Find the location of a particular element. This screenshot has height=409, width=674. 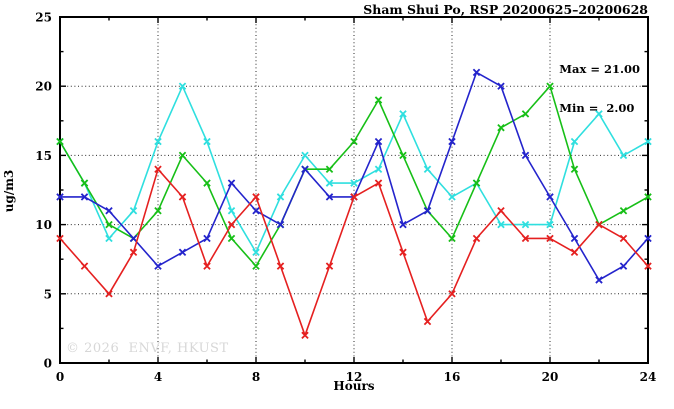

x-tick-label: 0 is located at coordinates (60, 377).